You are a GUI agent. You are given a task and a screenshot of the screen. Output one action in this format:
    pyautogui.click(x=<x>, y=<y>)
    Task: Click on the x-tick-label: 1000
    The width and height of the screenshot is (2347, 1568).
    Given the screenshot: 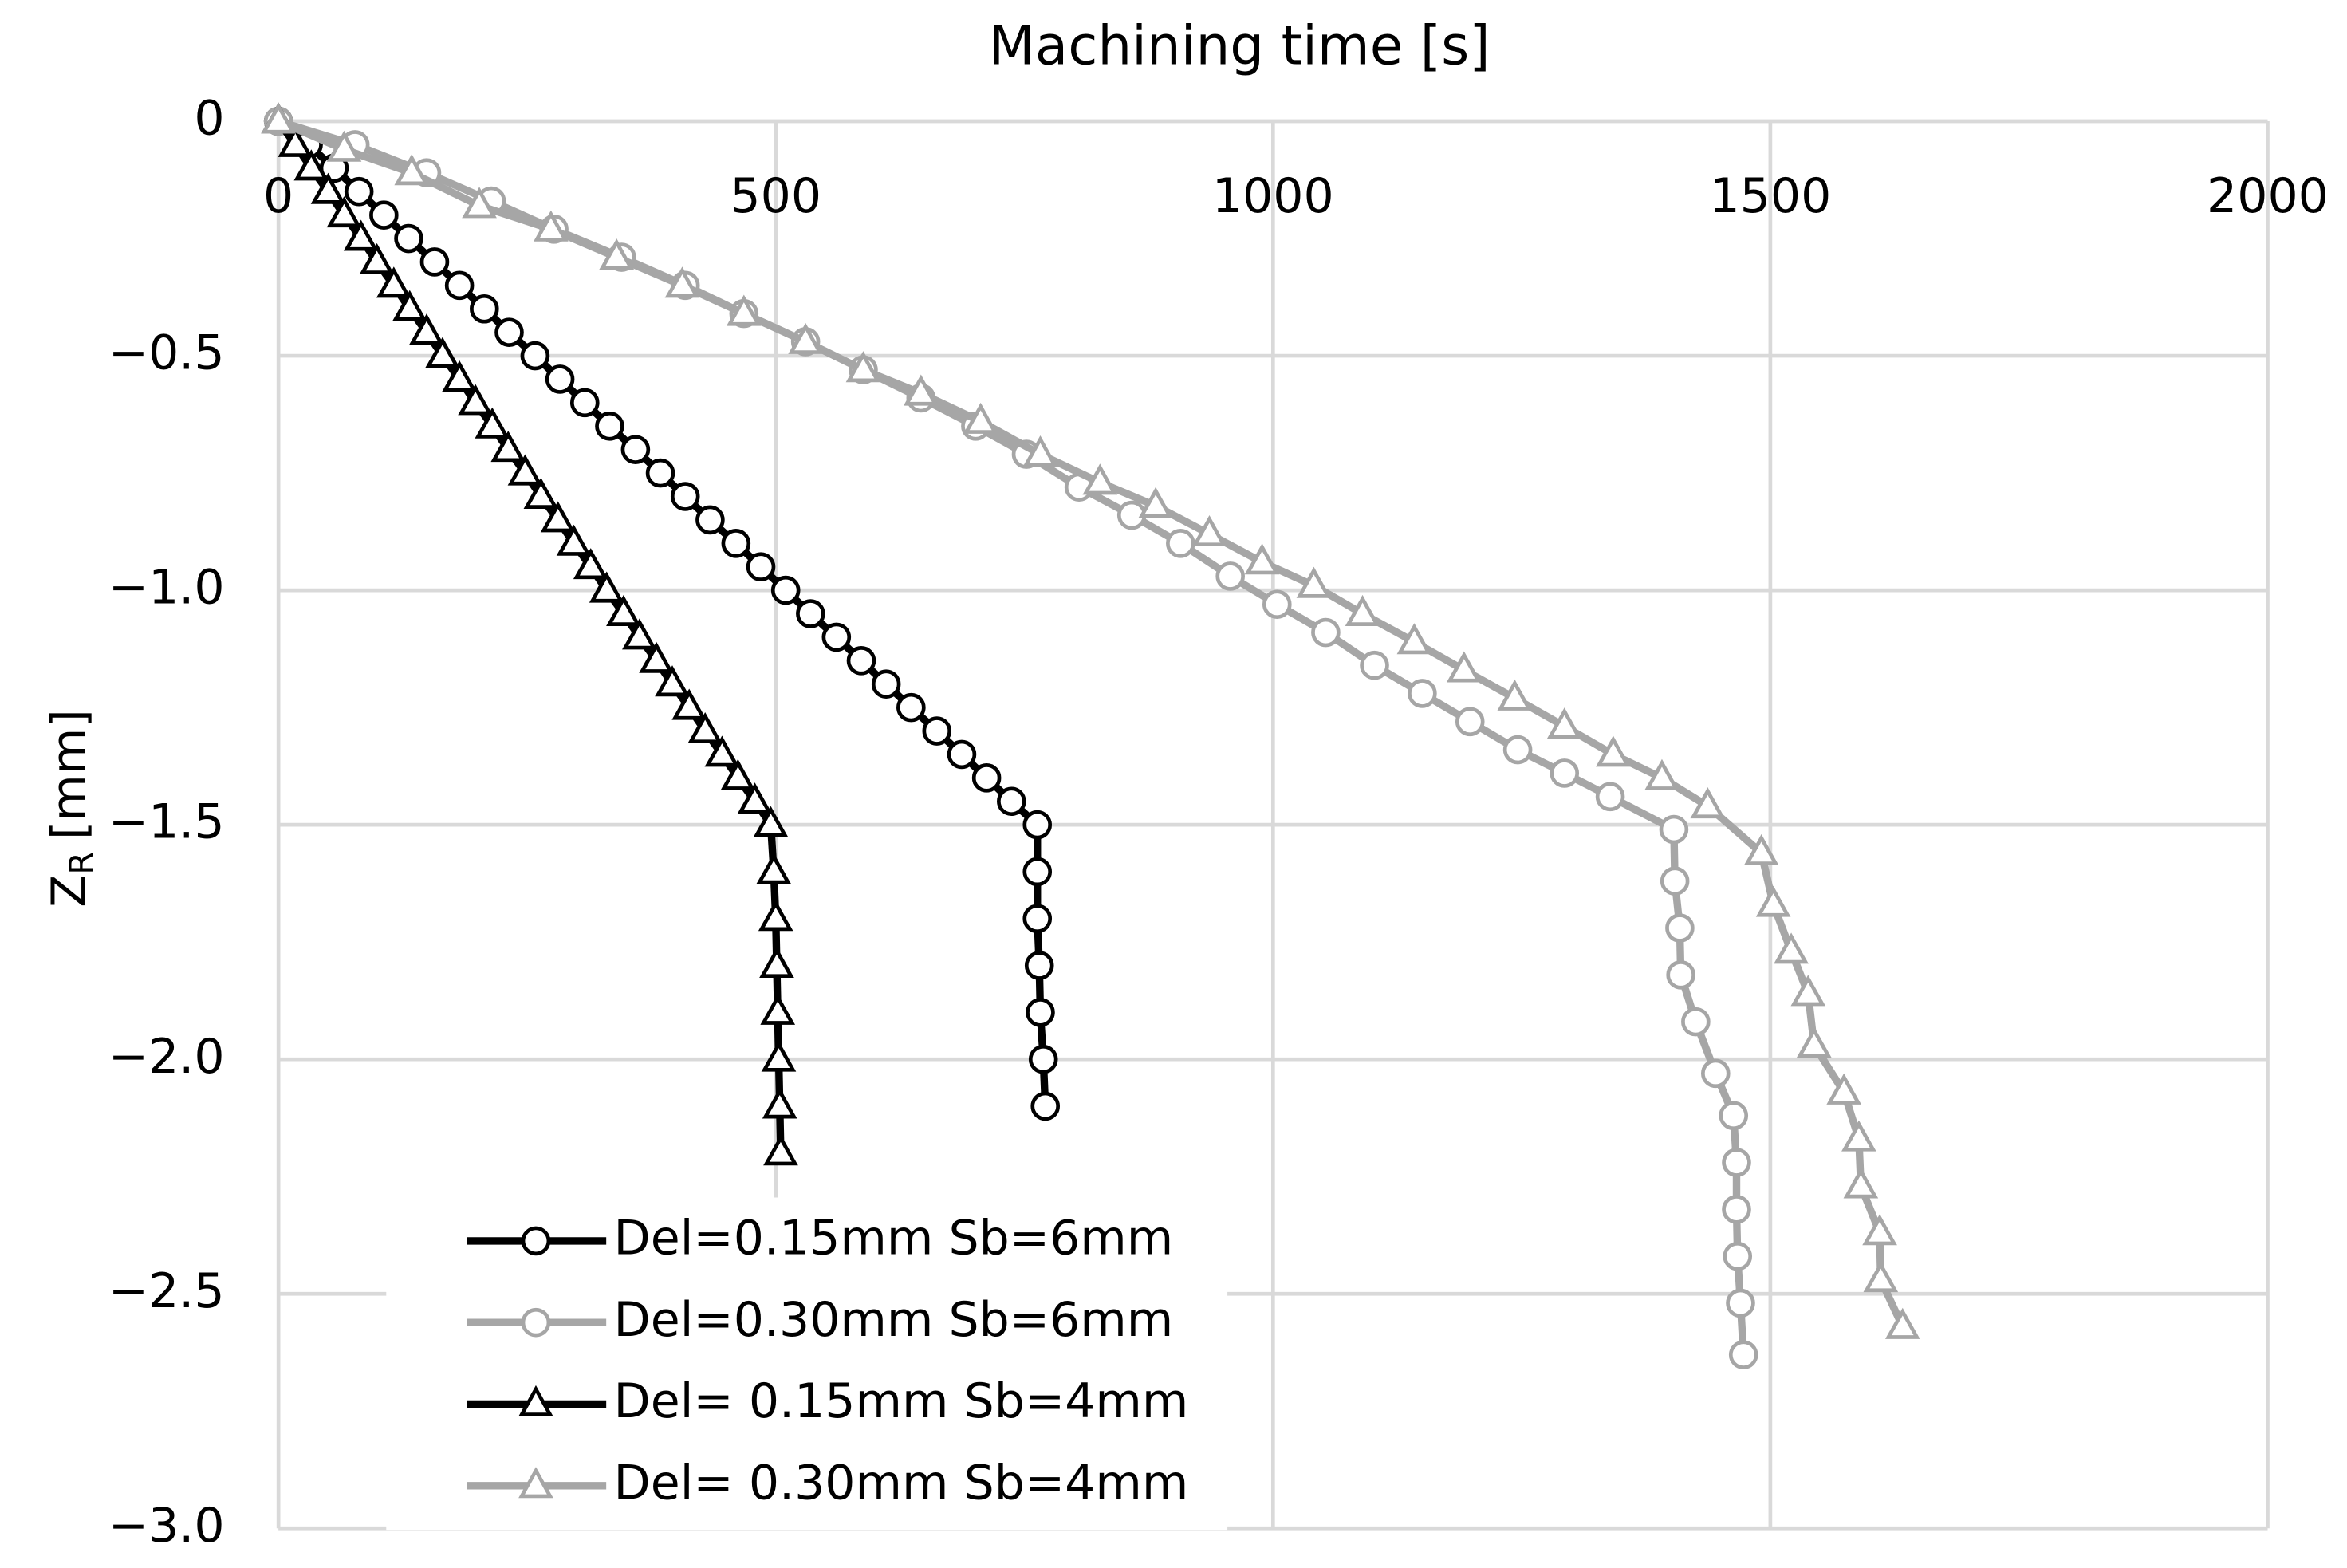 What is the action you would take?
    pyautogui.click(x=1273, y=196)
    